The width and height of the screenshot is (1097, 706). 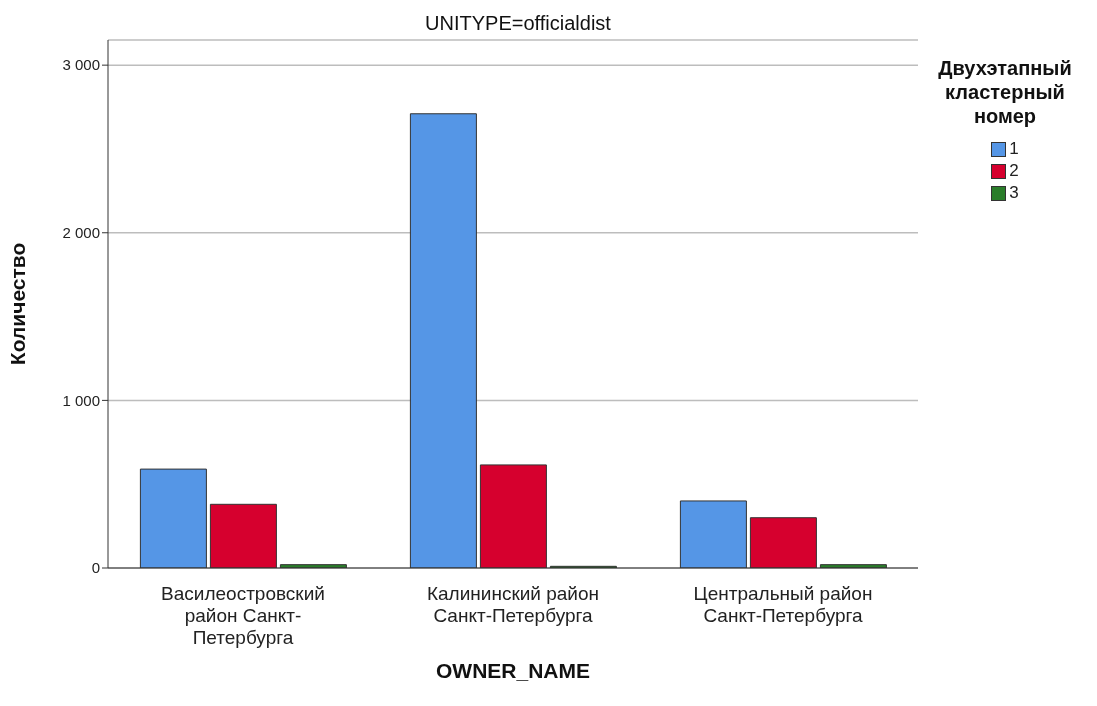 I want to click on y-tick-label: 2 000, so click(x=81, y=233).